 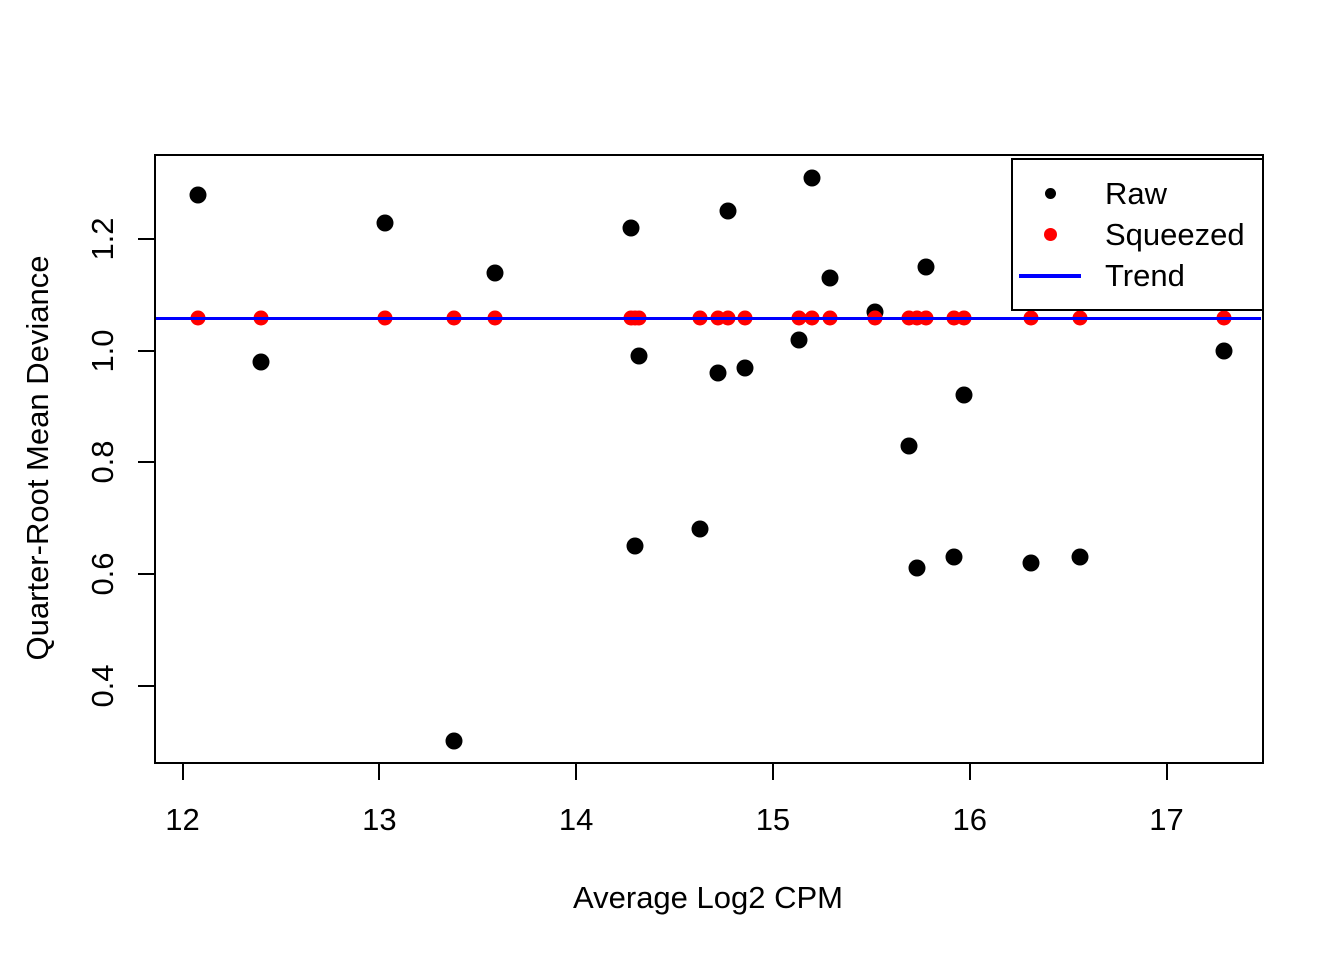 I want to click on y-tick-label: 1.2, so click(x=102, y=239).